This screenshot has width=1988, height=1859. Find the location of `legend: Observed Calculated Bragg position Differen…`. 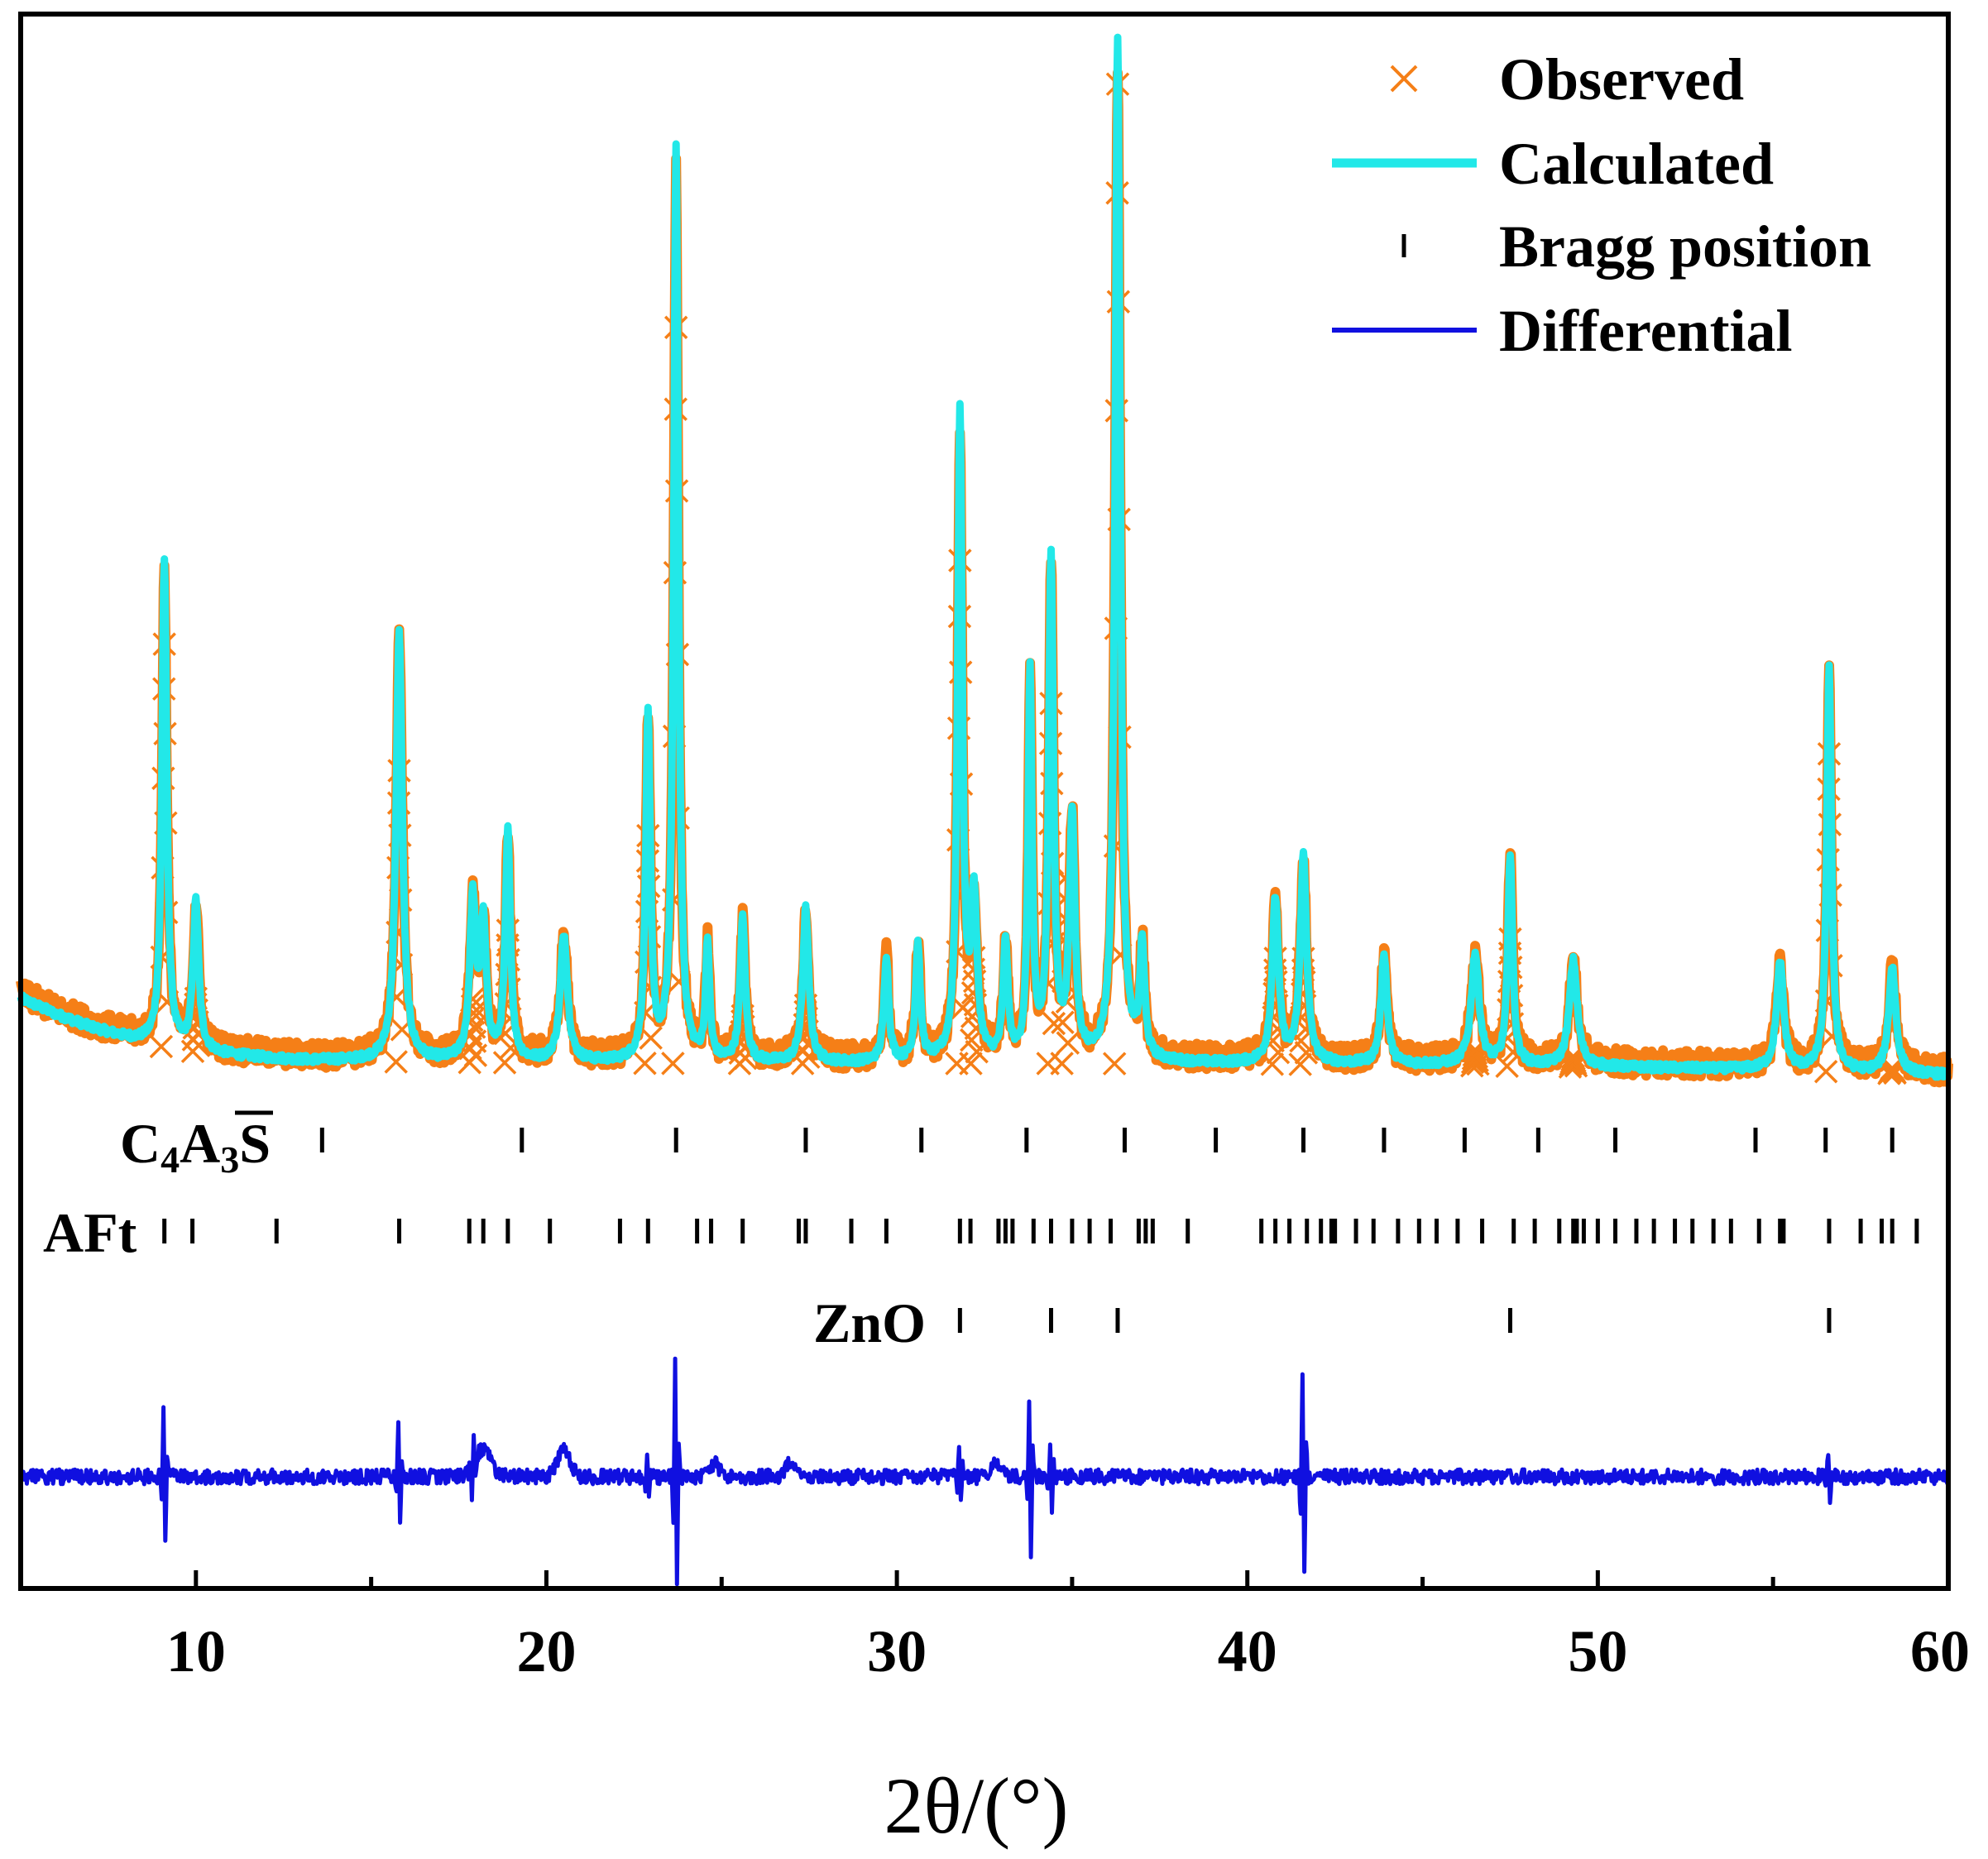

legend: Observed Calculated Bragg position Differen… is located at coordinates (1601, 205).